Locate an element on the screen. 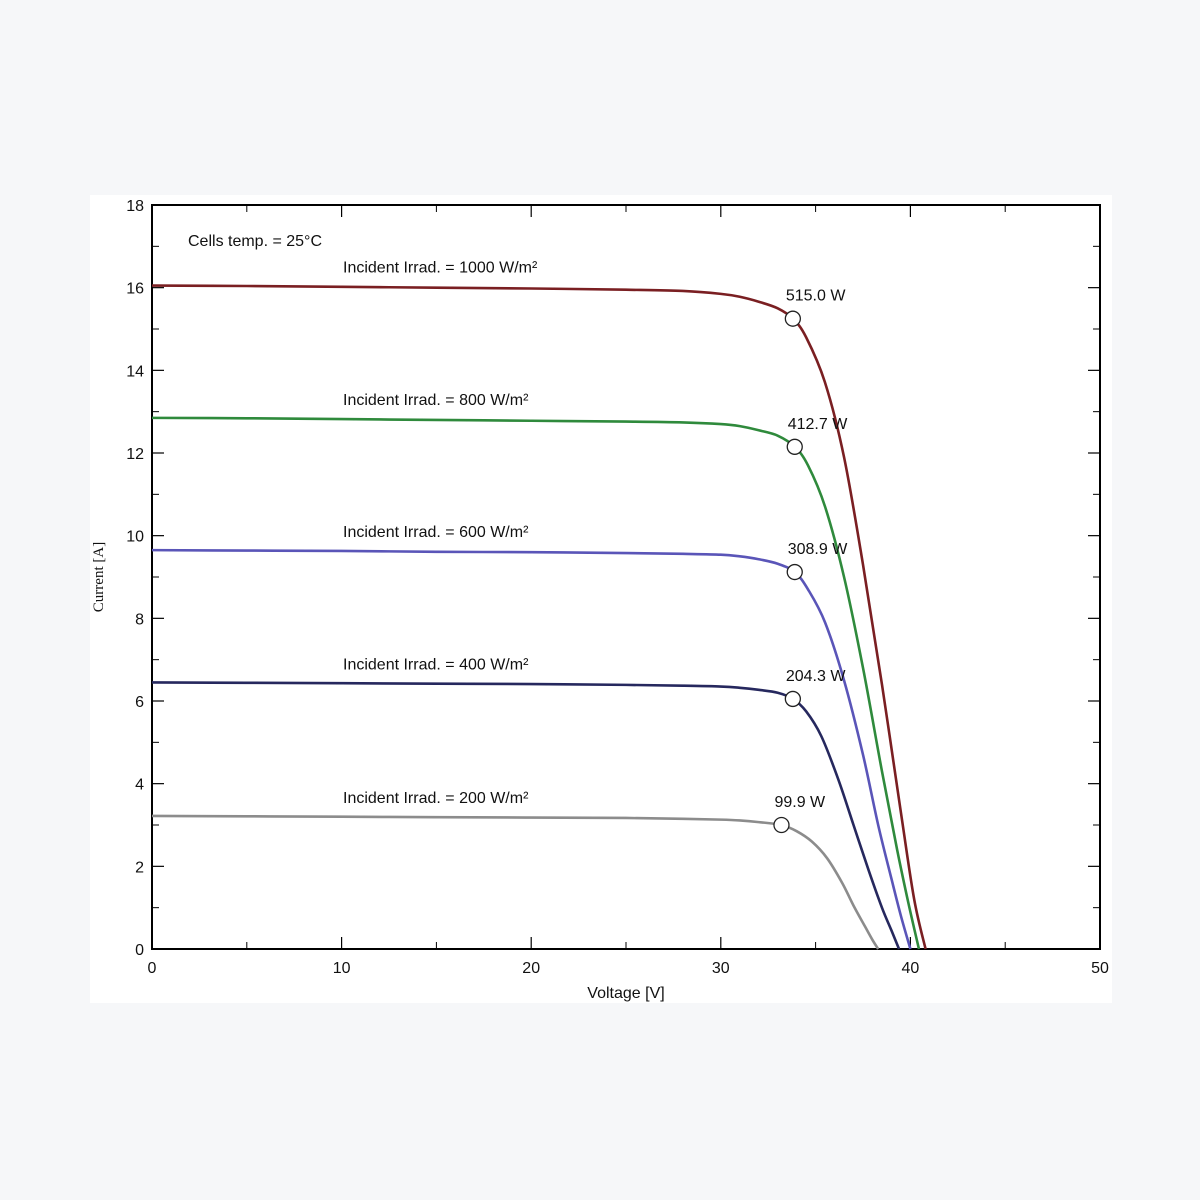 This screenshot has height=1200, width=1200. x-tick-label: 30 is located at coordinates (721, 968).